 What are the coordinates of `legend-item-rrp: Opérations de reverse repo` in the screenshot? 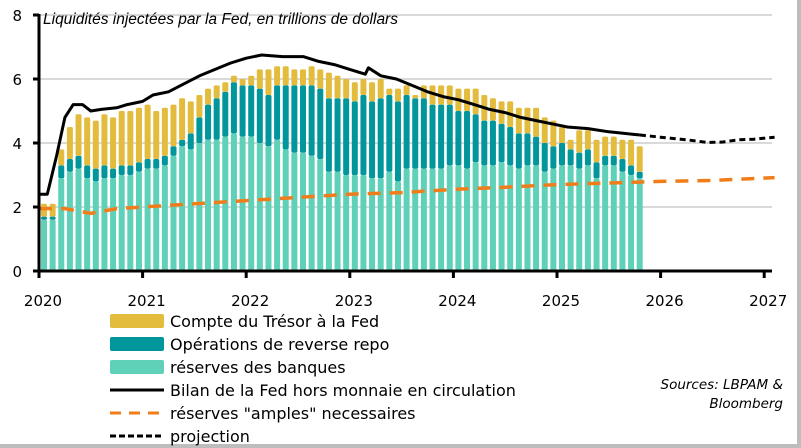 It's located at (249, 344).